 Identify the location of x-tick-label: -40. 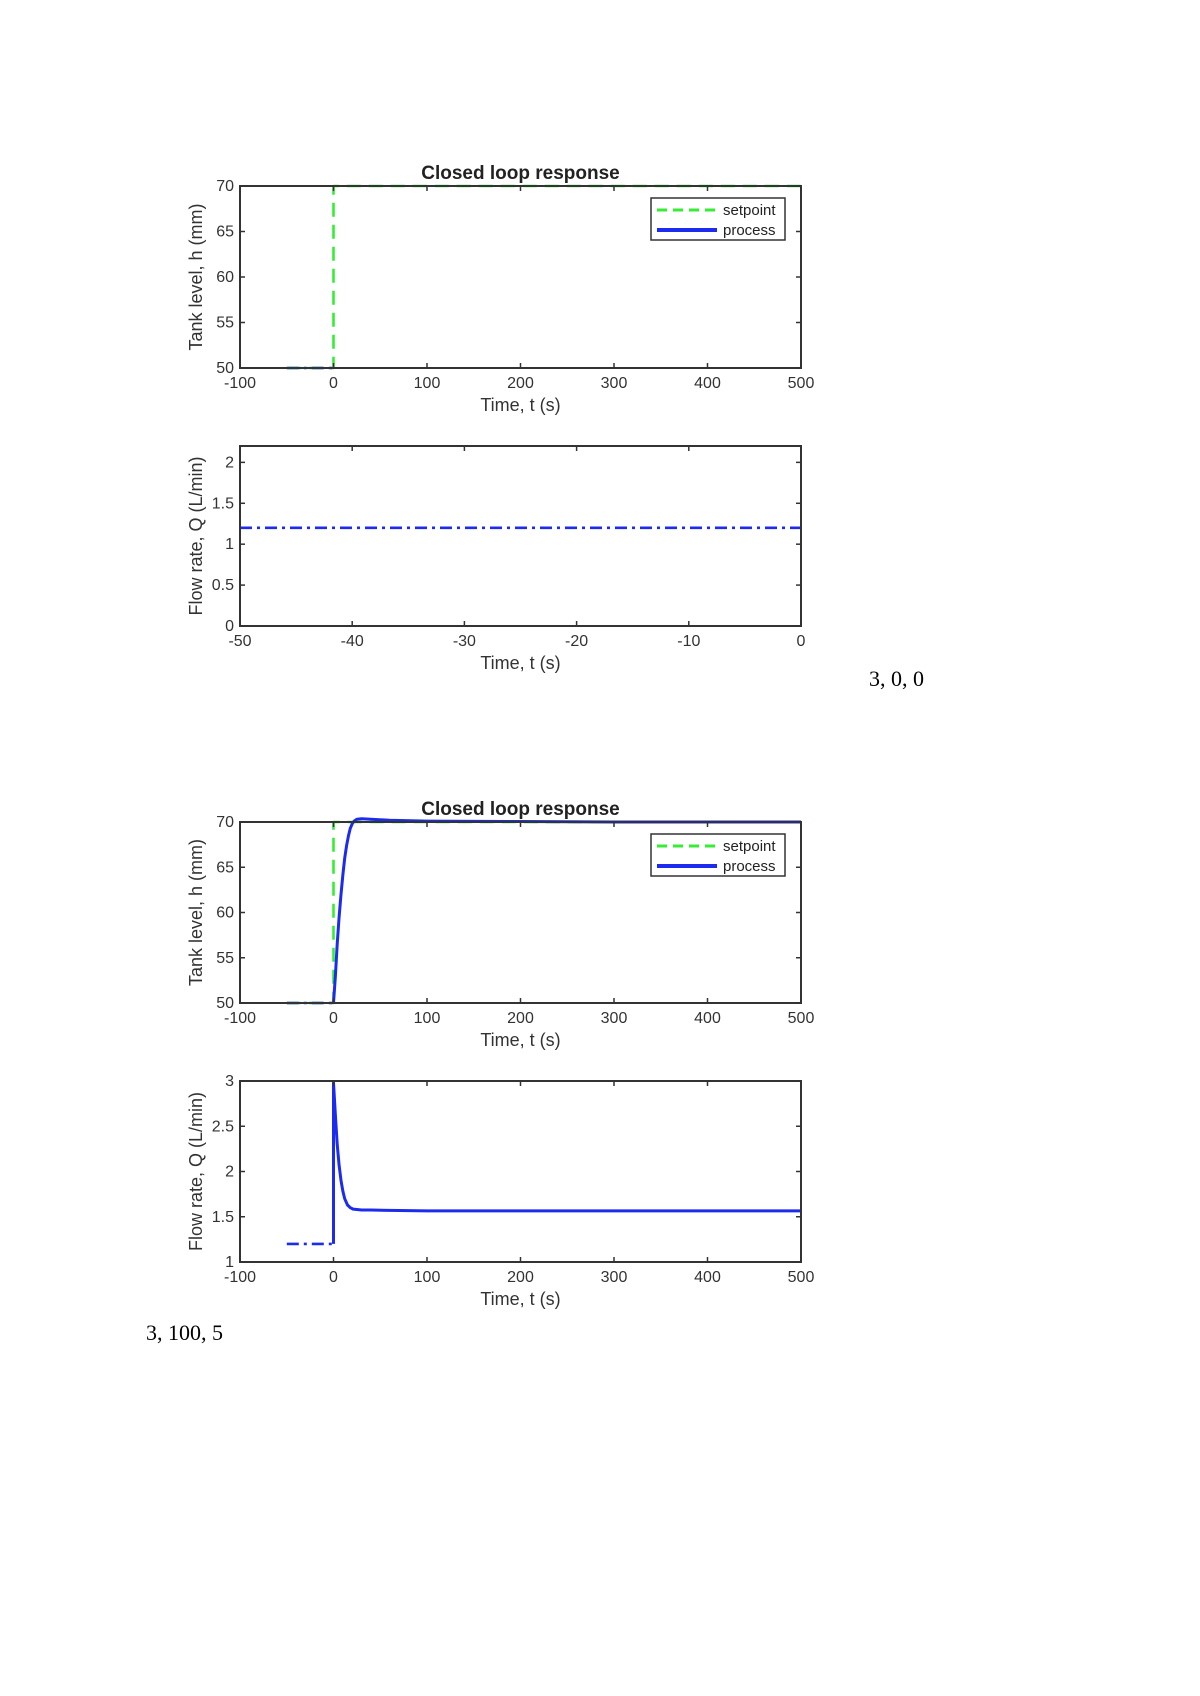
(352, 641).